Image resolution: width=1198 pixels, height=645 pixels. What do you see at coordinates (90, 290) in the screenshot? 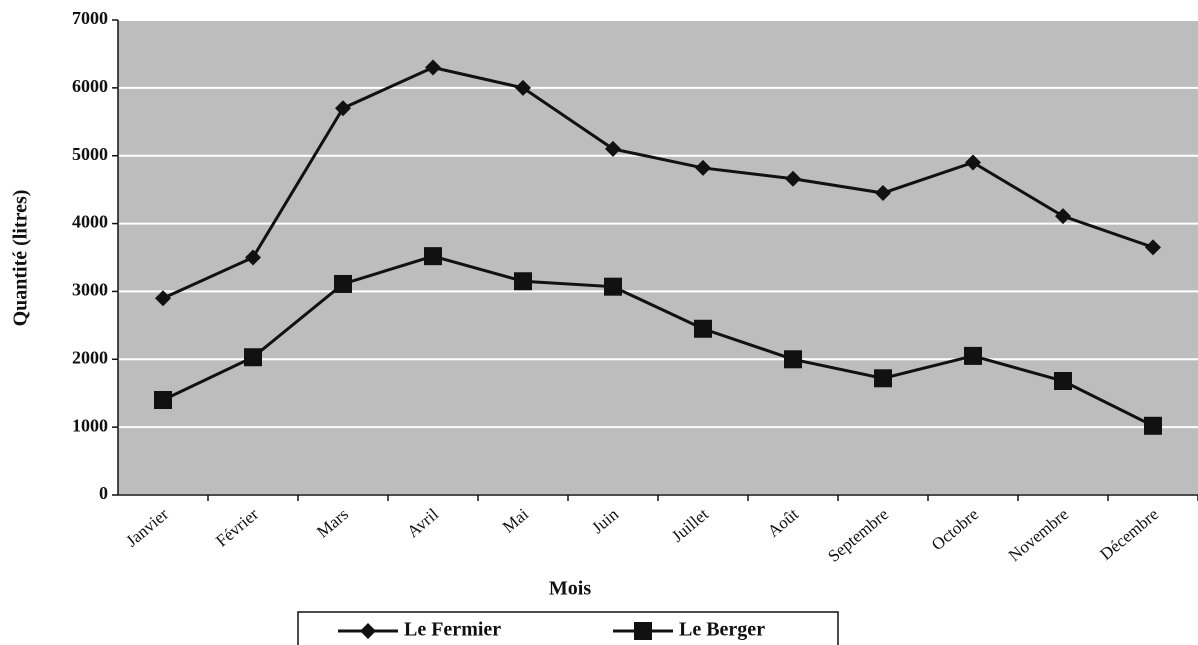
I see `y-tick-label: 3000` at bounding box center [90, 290].